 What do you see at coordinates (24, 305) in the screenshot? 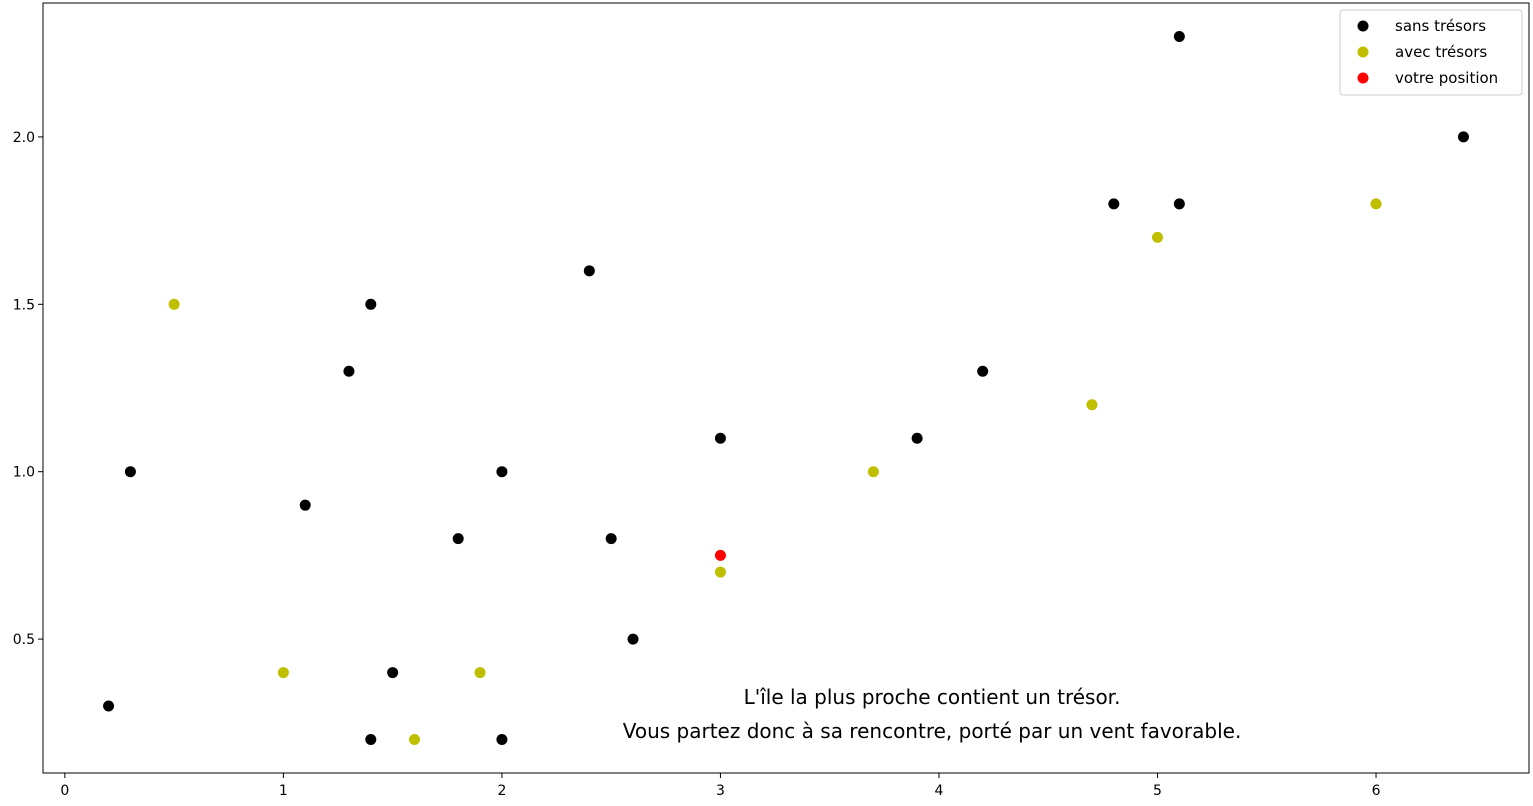
I see `y-tick-label: 1.5` at bounding box center [24, 305].